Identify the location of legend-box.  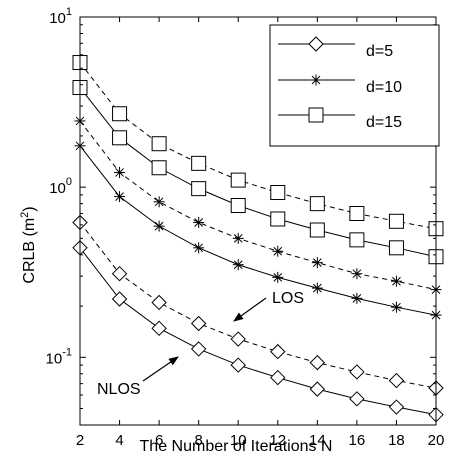
(354, 85).